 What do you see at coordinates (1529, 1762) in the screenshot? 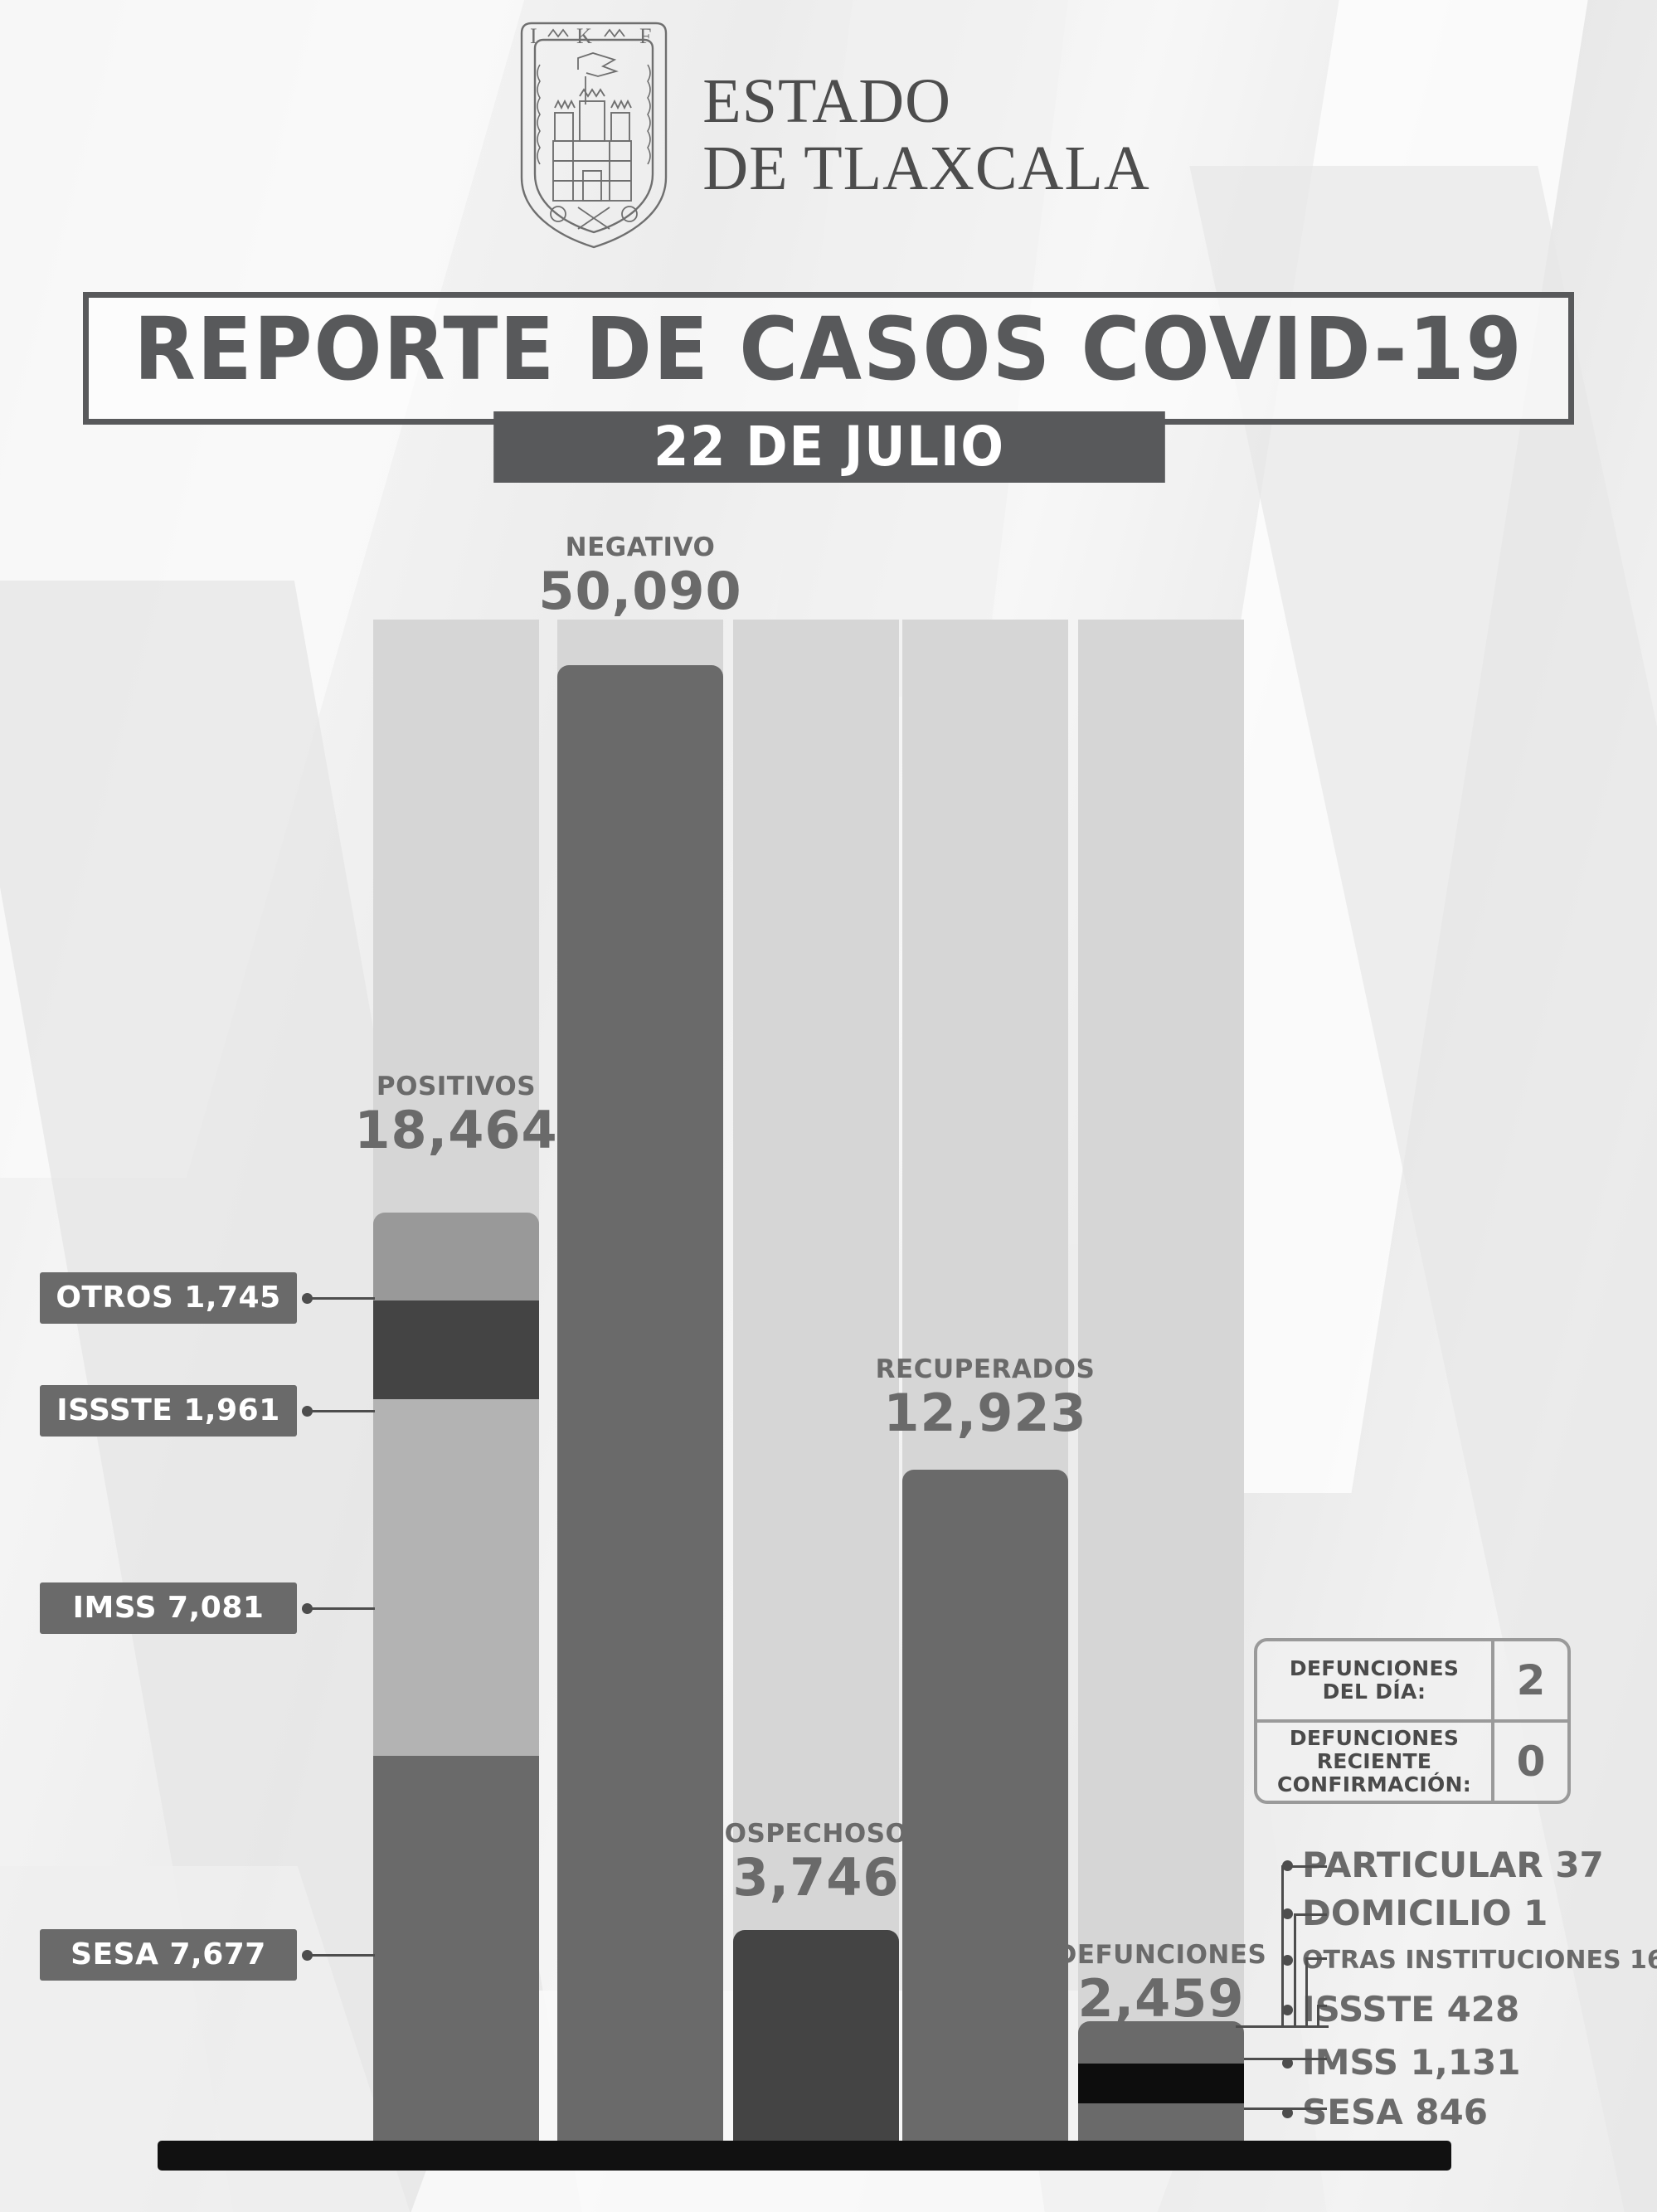
I see `deaths-recent-value: 0` at bounding box center [1529, 1762].